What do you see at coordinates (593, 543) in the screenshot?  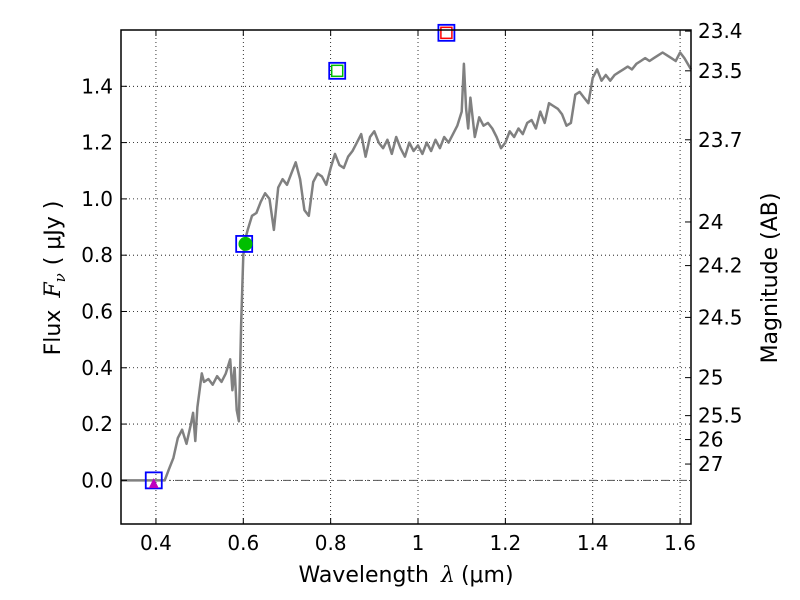 I see `x-tick-label: 1.4` at bounding box center [593, 543].